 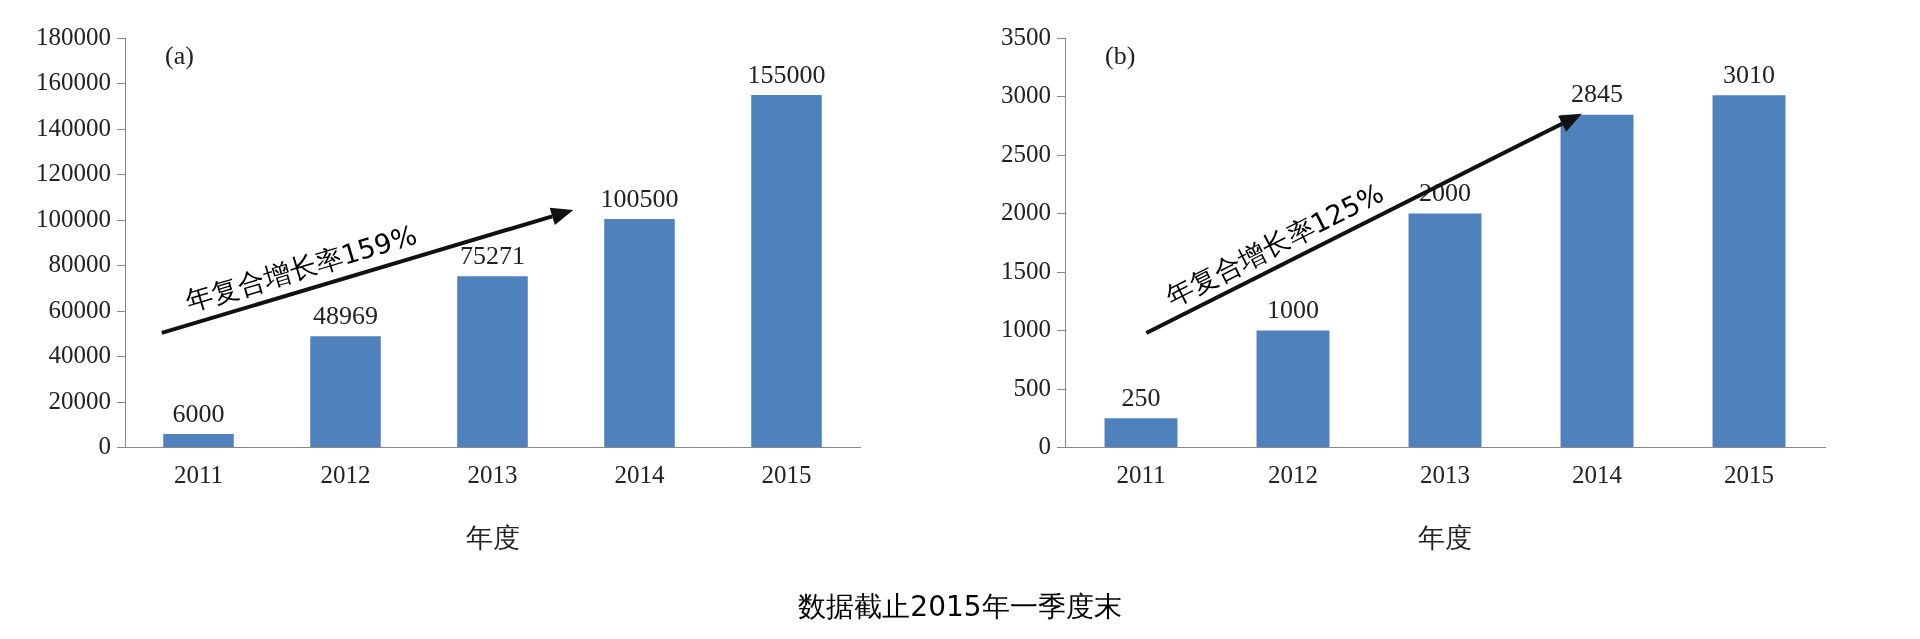 What do you see at coordinates (1032, 387) in the screenshot?
I see `y-tick-label: 500` at bounding box center [1032, 387].